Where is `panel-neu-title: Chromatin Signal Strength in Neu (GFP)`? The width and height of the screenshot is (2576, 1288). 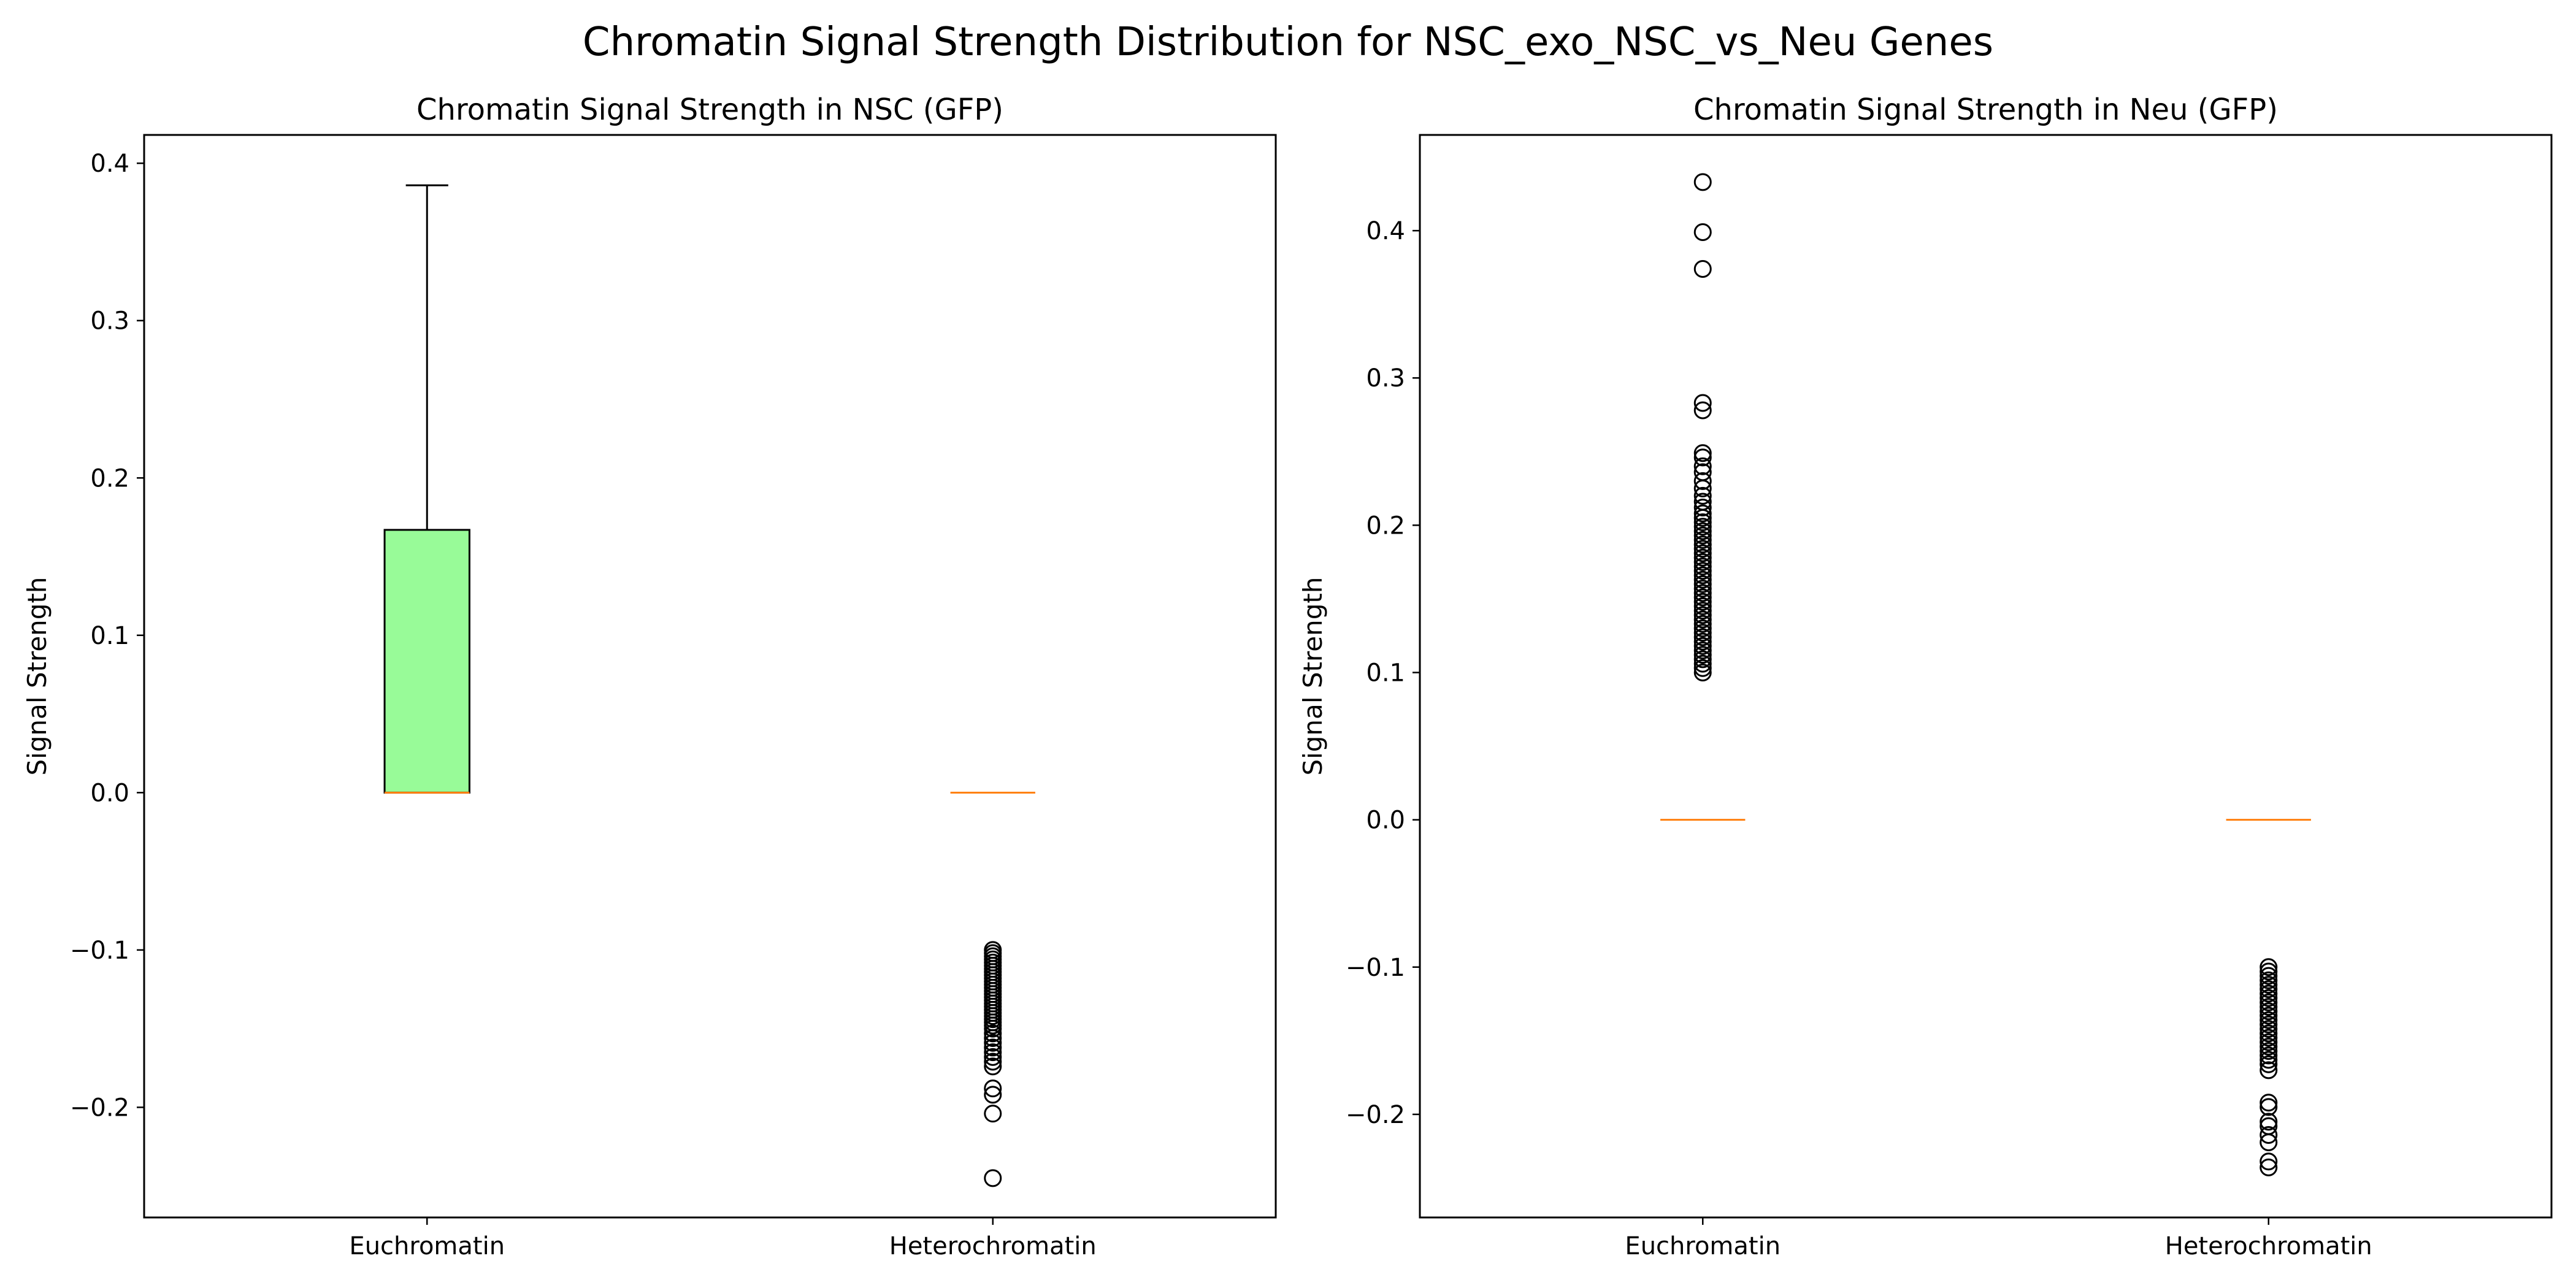
panel-neu-title: Chromatin Signal Strength in Neu (GFP) is located at coordinates (1985, 110).